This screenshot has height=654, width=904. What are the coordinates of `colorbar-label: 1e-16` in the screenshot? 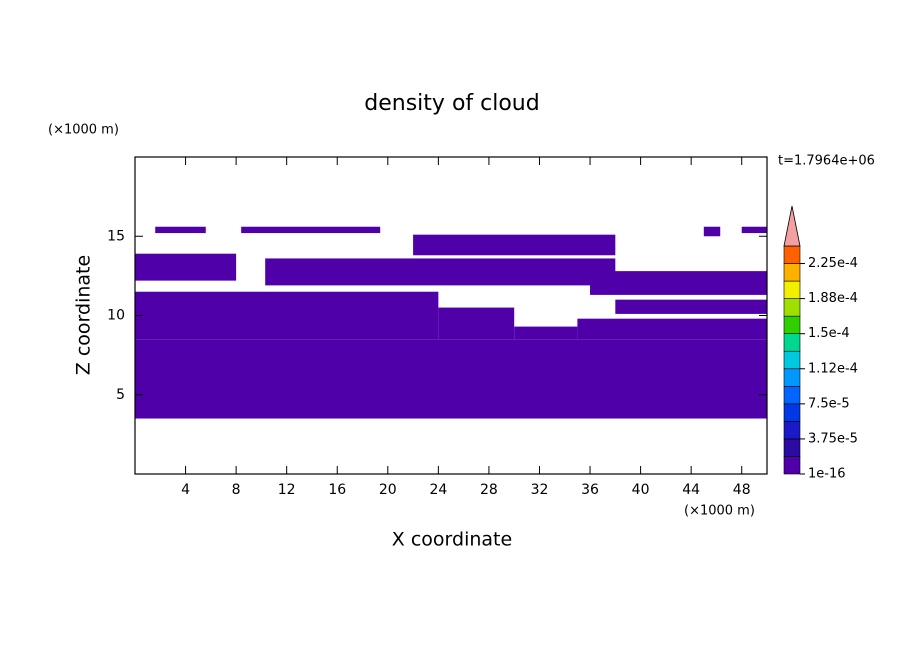 It's located at (827, 474).